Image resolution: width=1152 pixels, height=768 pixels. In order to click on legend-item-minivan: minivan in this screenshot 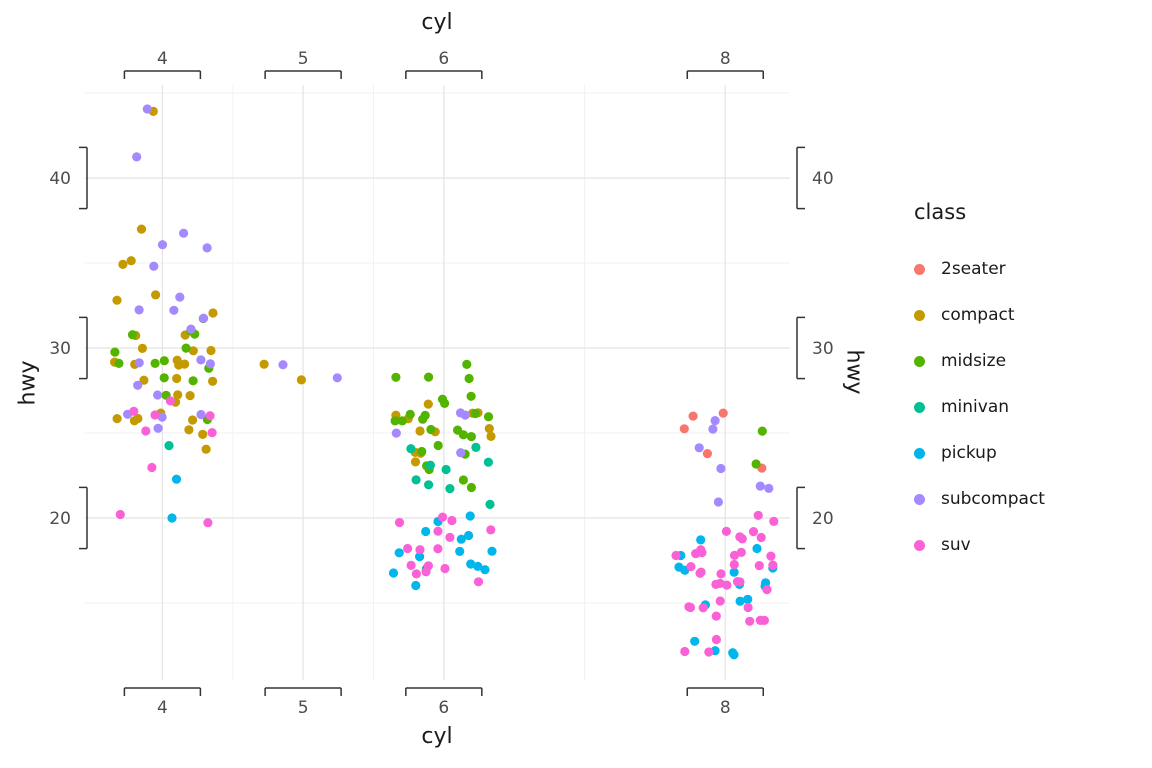, I will do `click(979, 407)`.